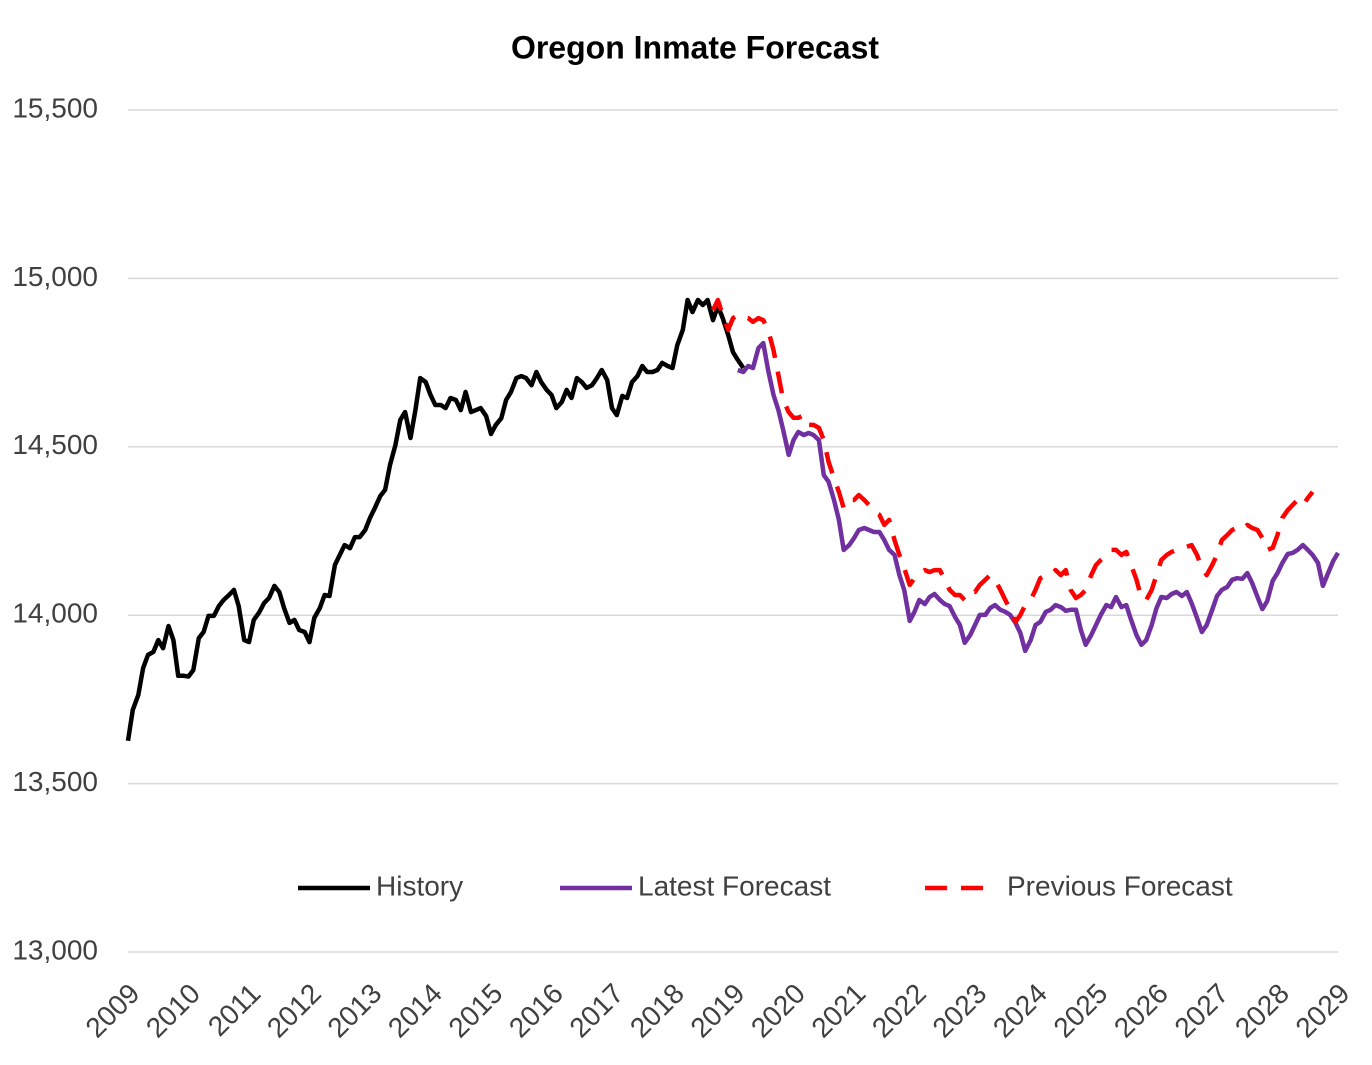 This screenshot has height=1065, width=1372. I want to click on y-tick-label: 15,500, so click(55, 107).